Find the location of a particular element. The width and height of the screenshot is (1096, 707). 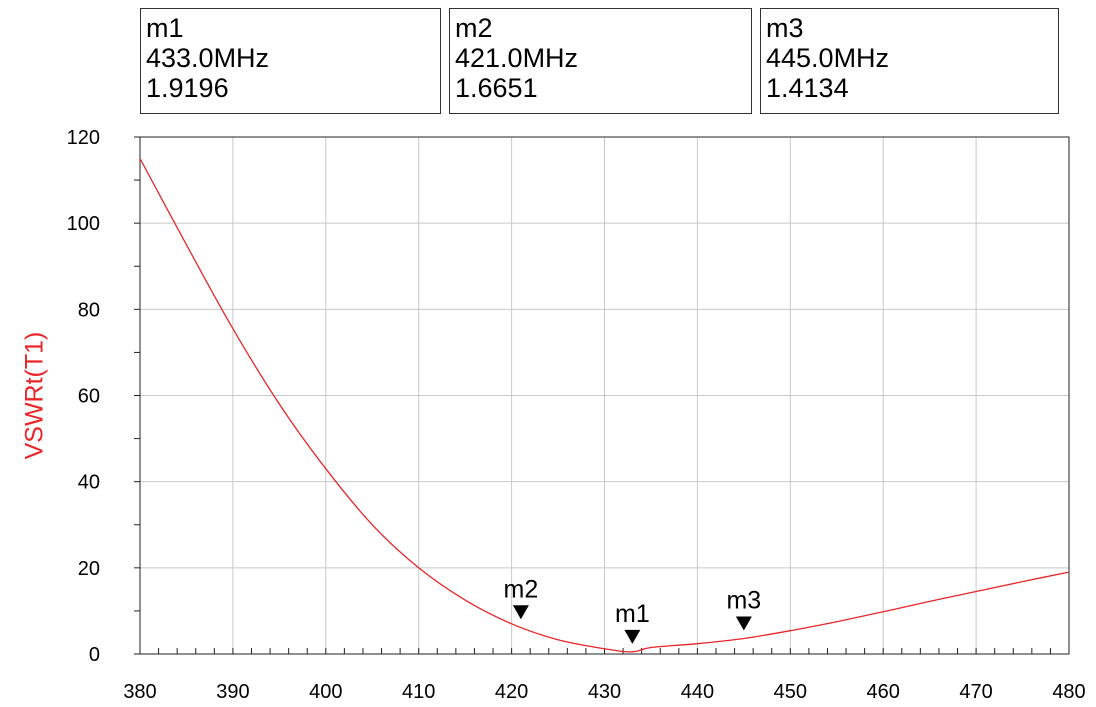

x-tick-label: 380 is located at coordinates (139, 692).